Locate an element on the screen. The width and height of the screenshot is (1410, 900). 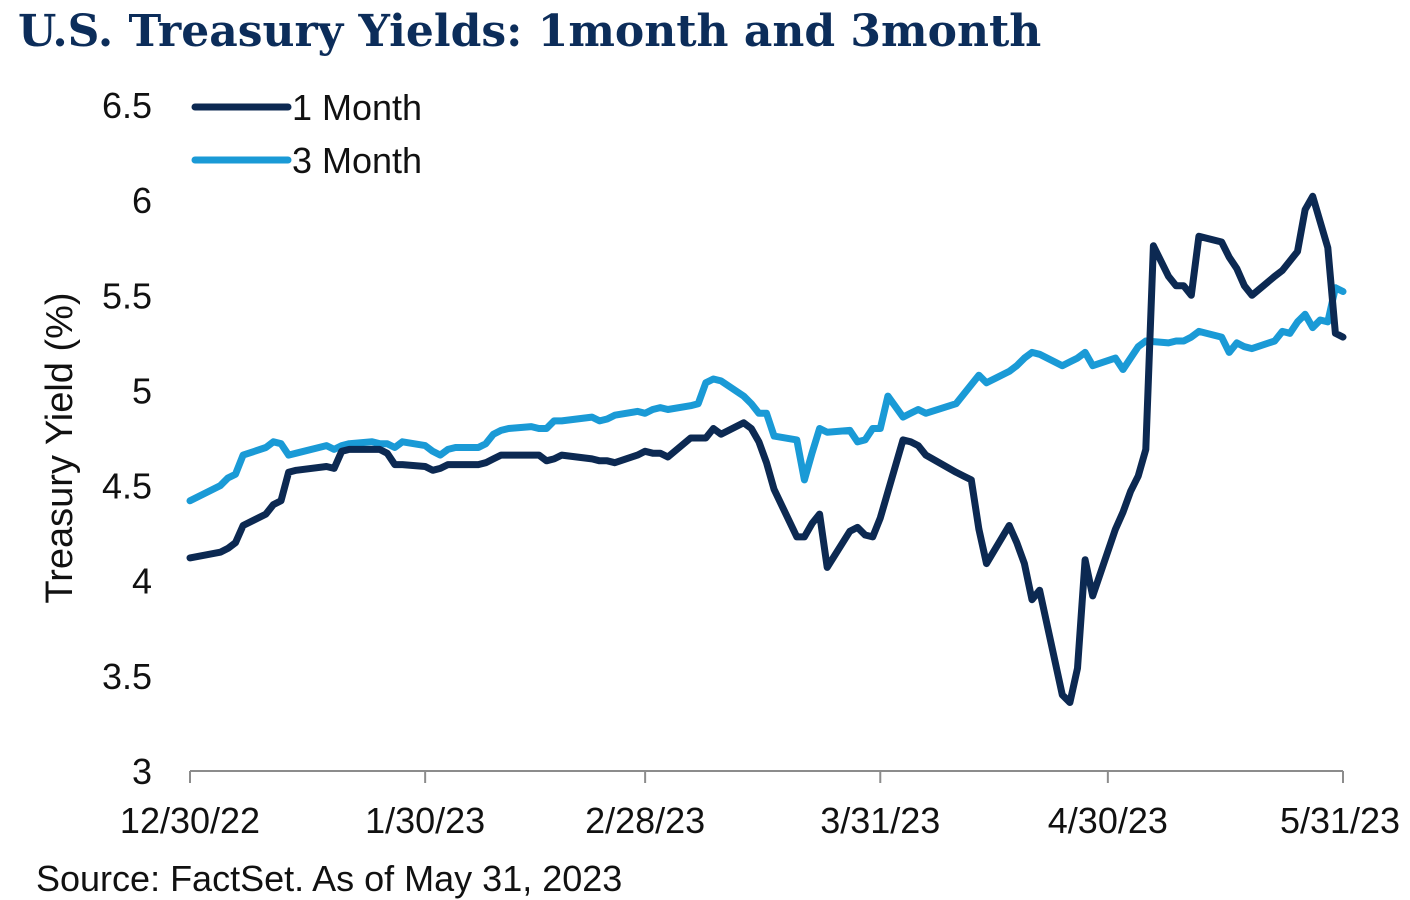
x-tick-label: 5/31/23 is located at coordinates (1340, 820).